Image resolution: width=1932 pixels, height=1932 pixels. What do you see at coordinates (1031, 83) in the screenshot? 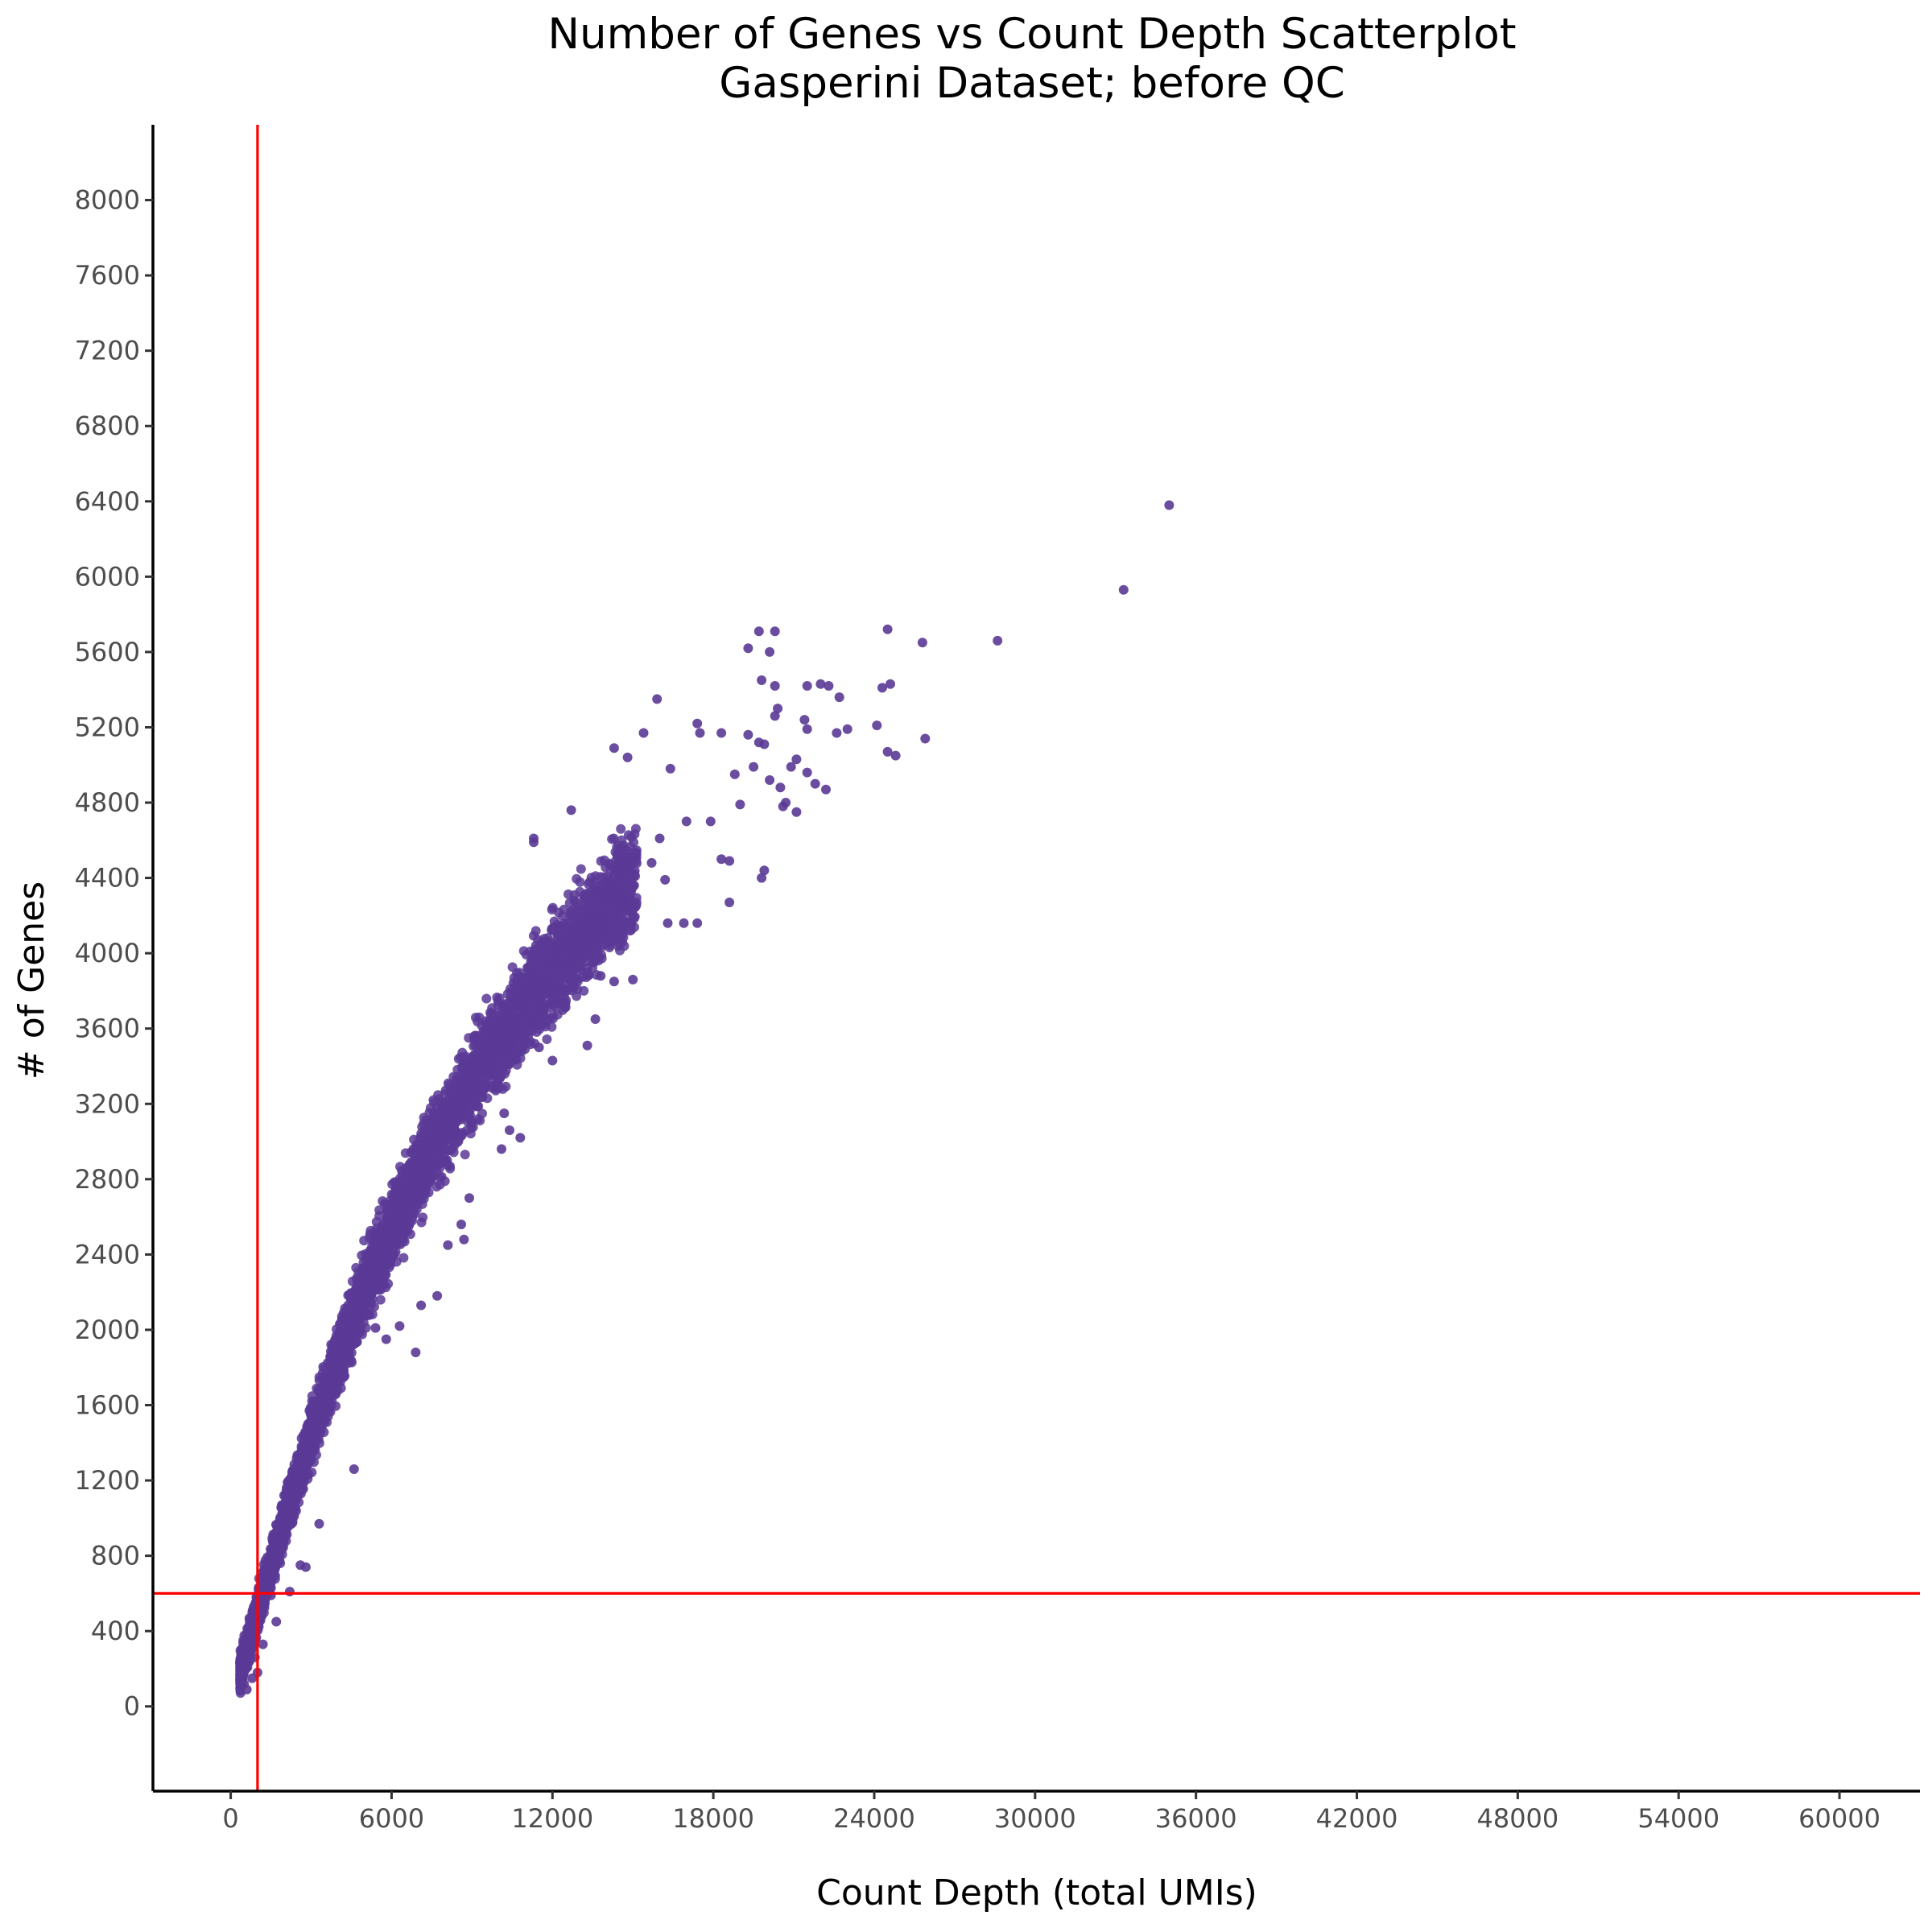
I see `chart-subtitle: Gasperini Dataset; before QC` at bounding box center [1031, 83].